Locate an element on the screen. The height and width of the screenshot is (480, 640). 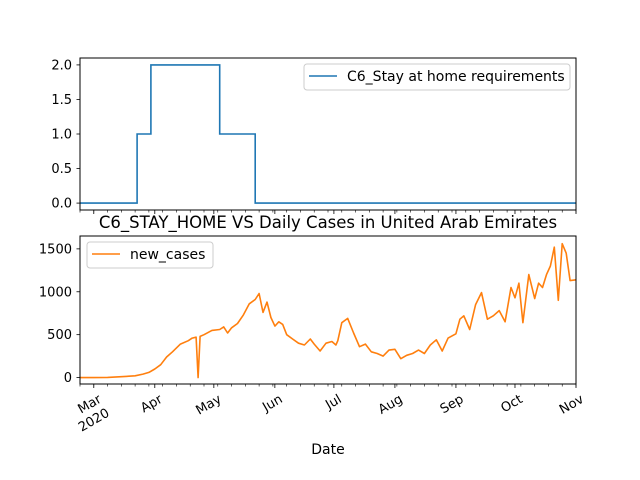
stay-home-ytick-label: 0.0 is located at coordinates (61, 204).